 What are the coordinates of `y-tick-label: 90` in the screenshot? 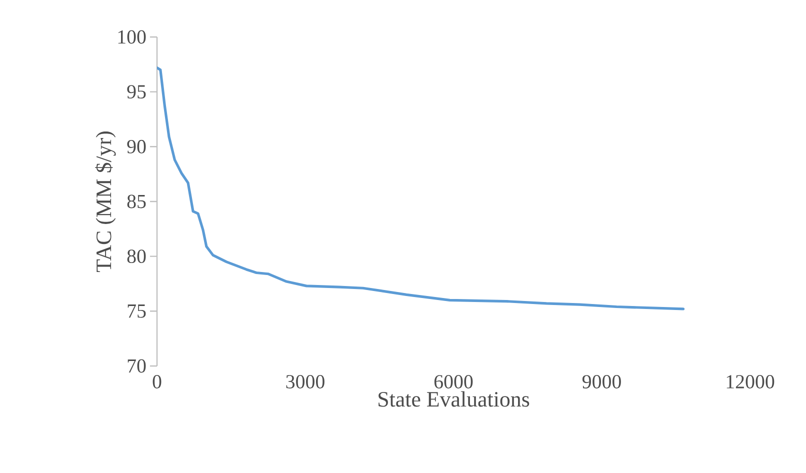 It's located at (136, 147).